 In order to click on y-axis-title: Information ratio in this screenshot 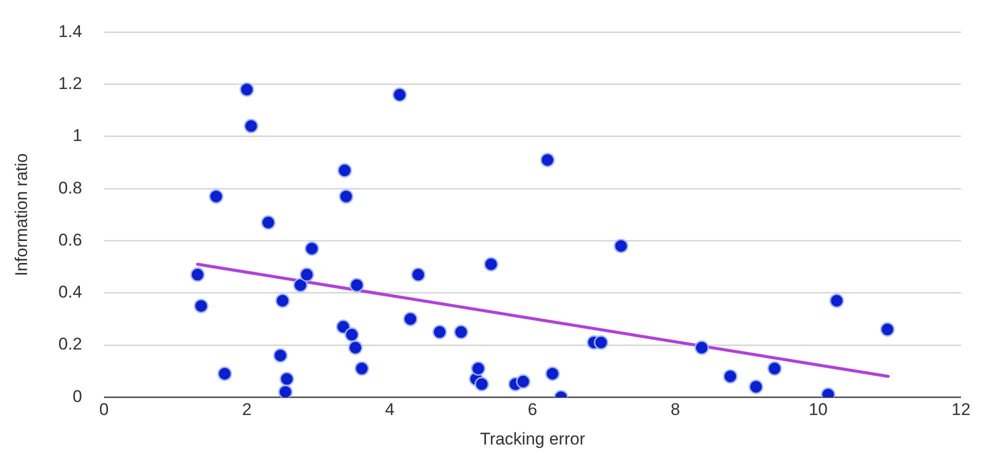, I will do `click(21, 214)`.